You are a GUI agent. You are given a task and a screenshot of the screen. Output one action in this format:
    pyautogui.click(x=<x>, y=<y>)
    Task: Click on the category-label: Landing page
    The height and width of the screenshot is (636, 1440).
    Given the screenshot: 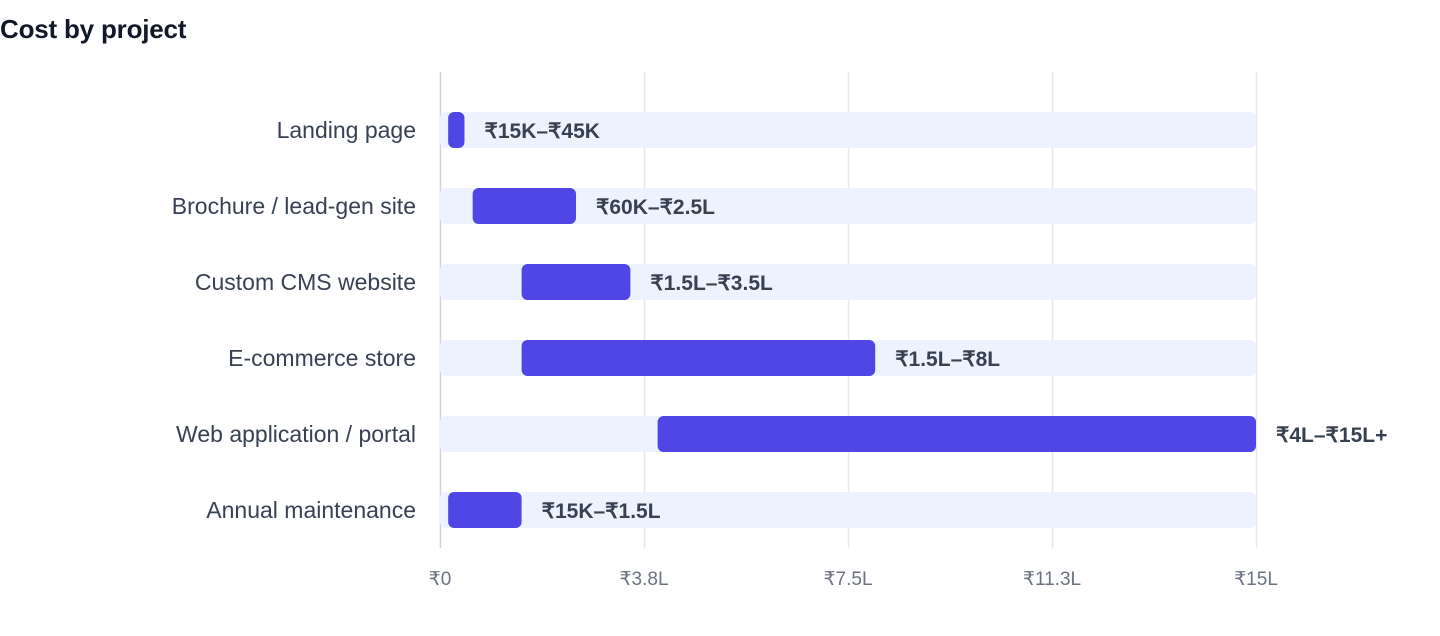 What is the action you would take?
    pyautogui.click(x=346, y=130)
    